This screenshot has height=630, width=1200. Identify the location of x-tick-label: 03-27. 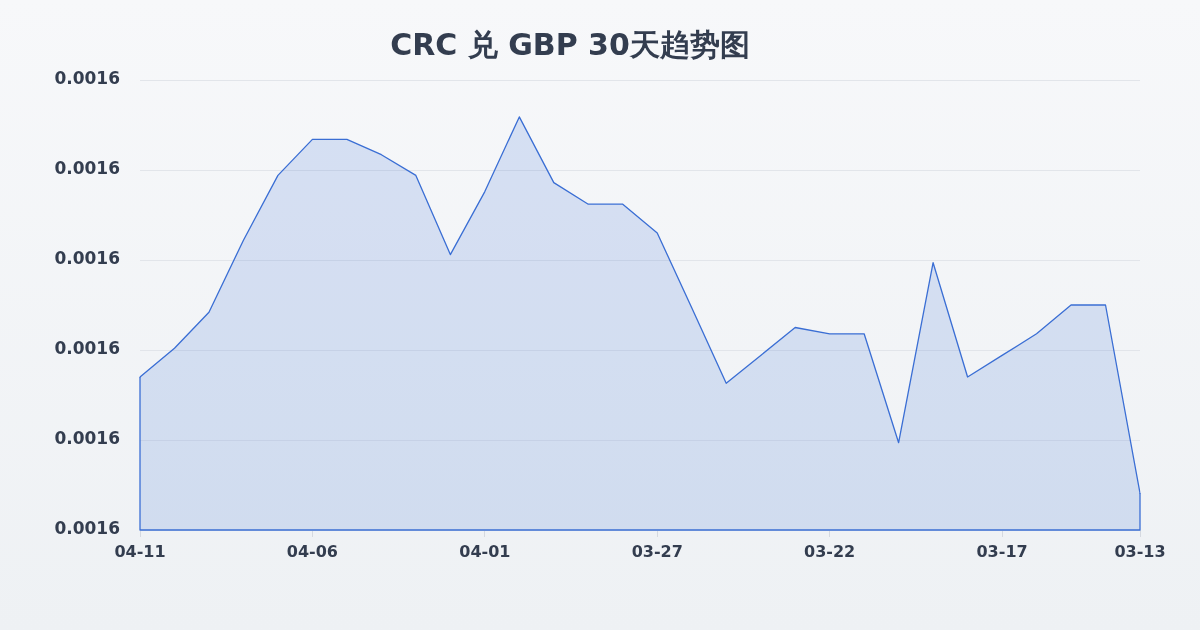
(657, 551).